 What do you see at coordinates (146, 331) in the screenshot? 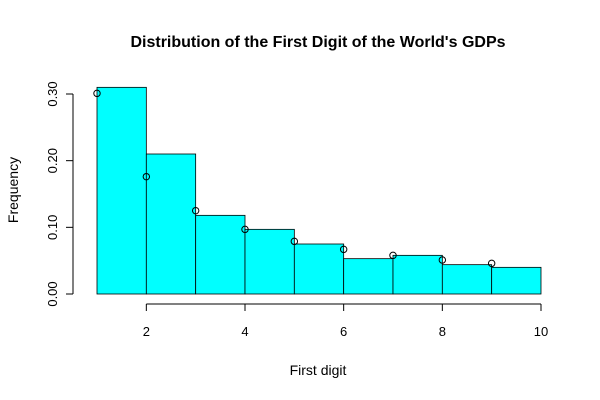
I see `x-tick-label: 2` at bounding box center [146, 331].